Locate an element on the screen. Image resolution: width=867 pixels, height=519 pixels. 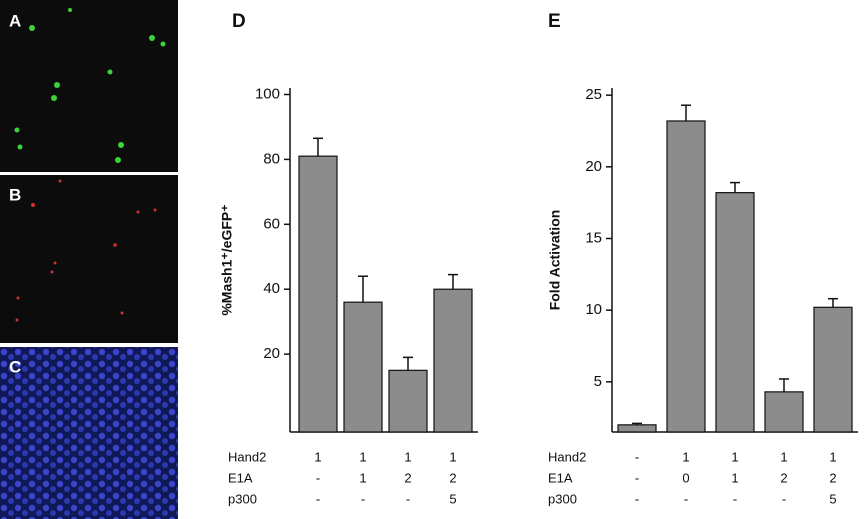
image-label: B is located at coordinates (15, 194).